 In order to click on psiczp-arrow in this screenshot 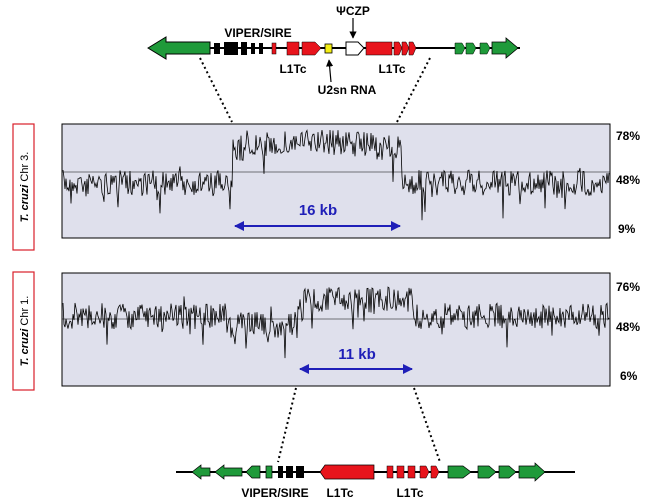, I will do `click(355, 48)`.